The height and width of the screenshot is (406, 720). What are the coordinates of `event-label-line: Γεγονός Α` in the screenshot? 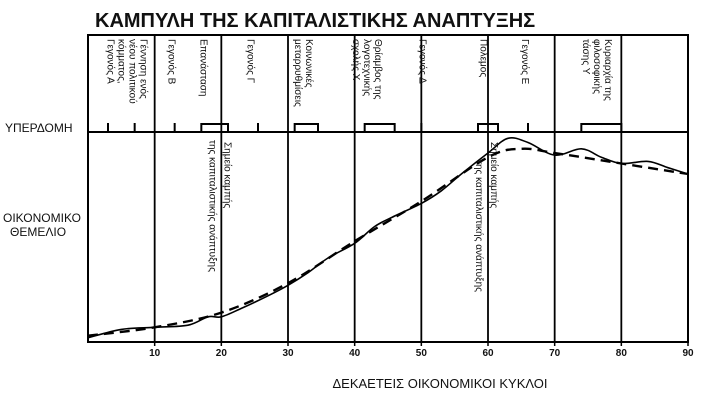 It's located at (111, 61).